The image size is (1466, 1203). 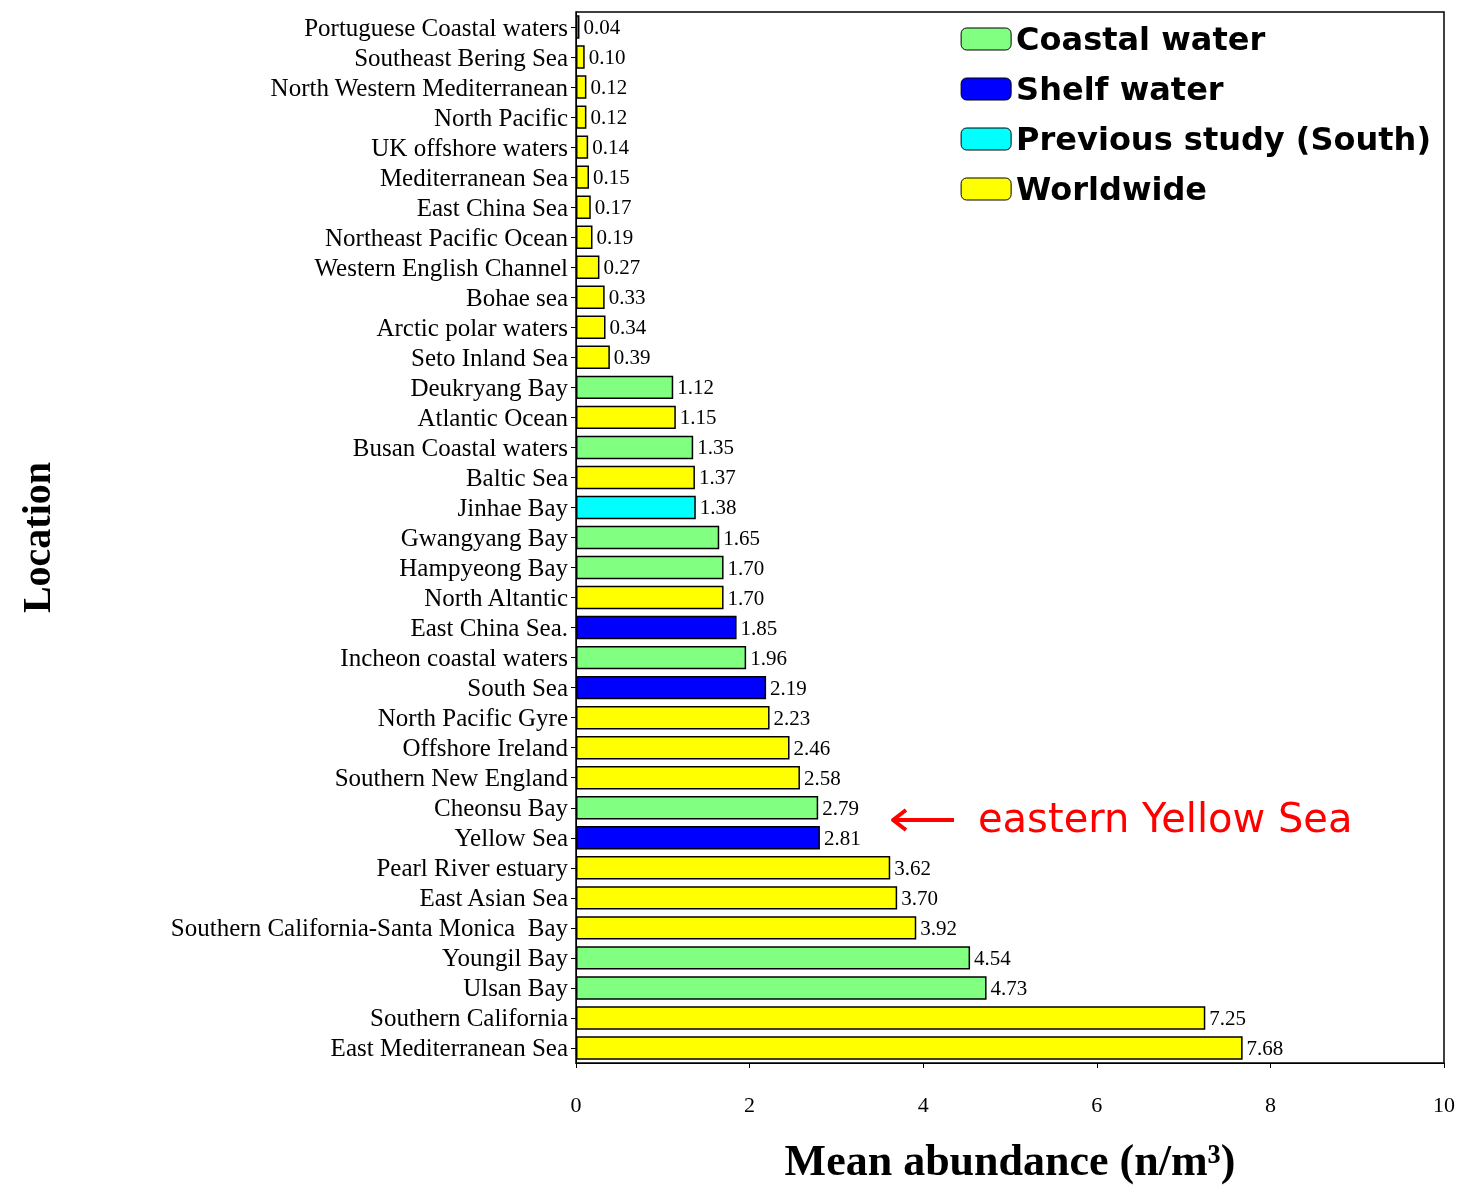 What do you see at coordinates (461, 57) in the screenshot?
I see `y-tick-label: Southeast Bering Sea` at bounding box center [461, 57].